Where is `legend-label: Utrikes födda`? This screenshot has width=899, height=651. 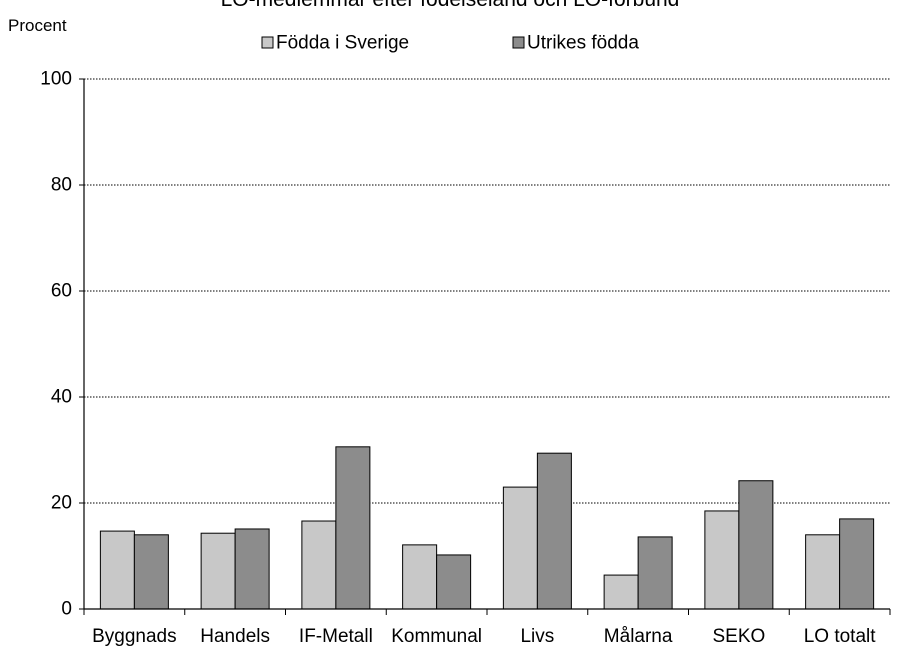 legend-label: Utrikes födda is located at coordinates (583, 43).